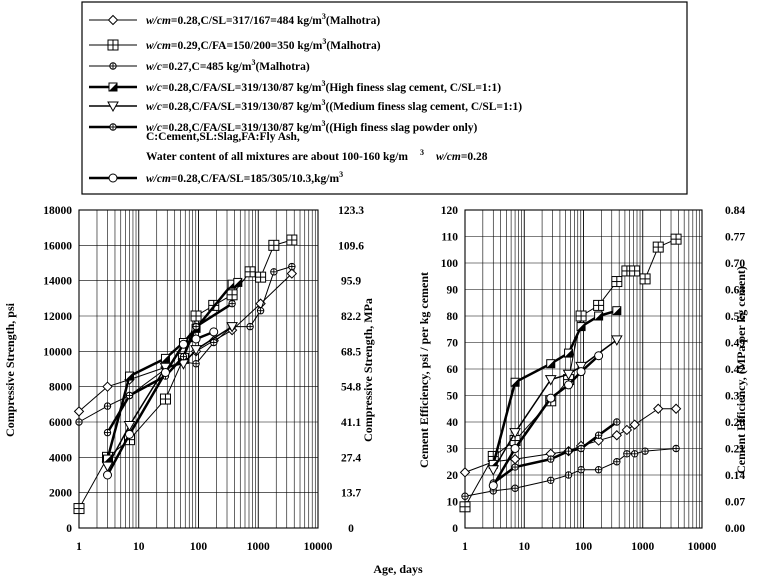 The image size is (759, 583). Describe the element at coordinates (453, 503) in the screenshot. I see `y-tick-label: 10` at that location.